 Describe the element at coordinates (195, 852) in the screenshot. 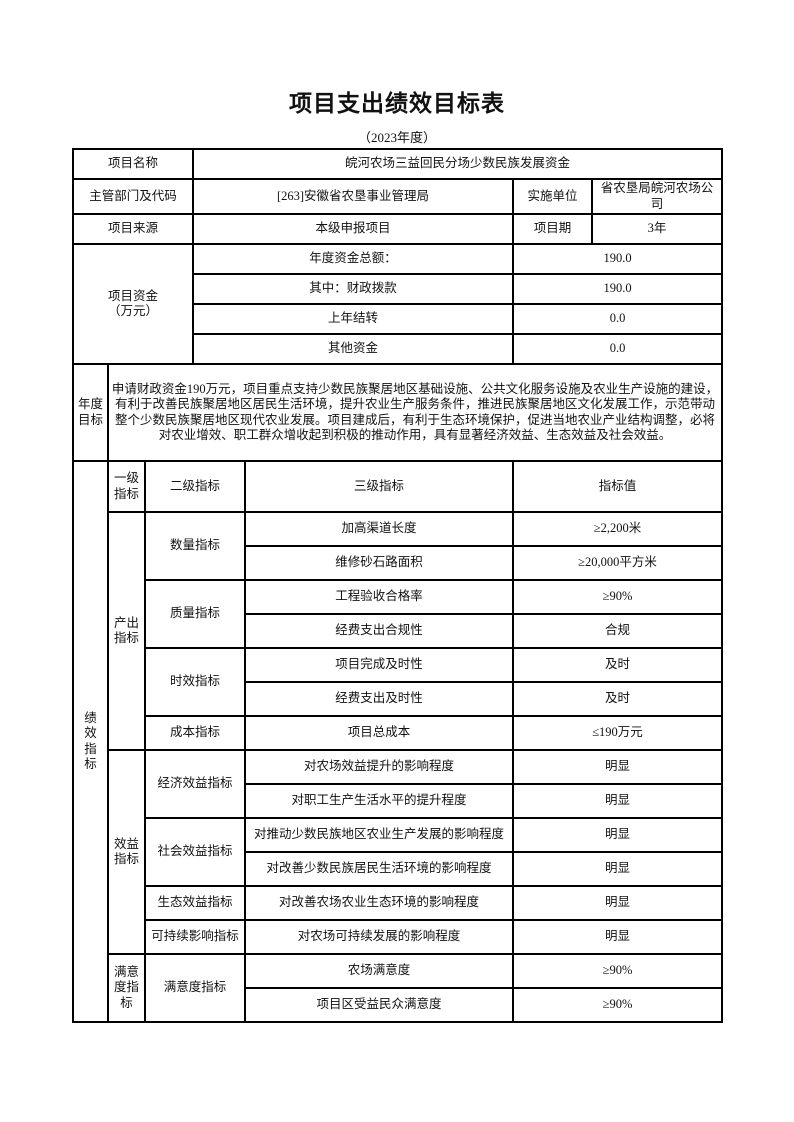

I see `level2-social: 社会效益指标` at that location.